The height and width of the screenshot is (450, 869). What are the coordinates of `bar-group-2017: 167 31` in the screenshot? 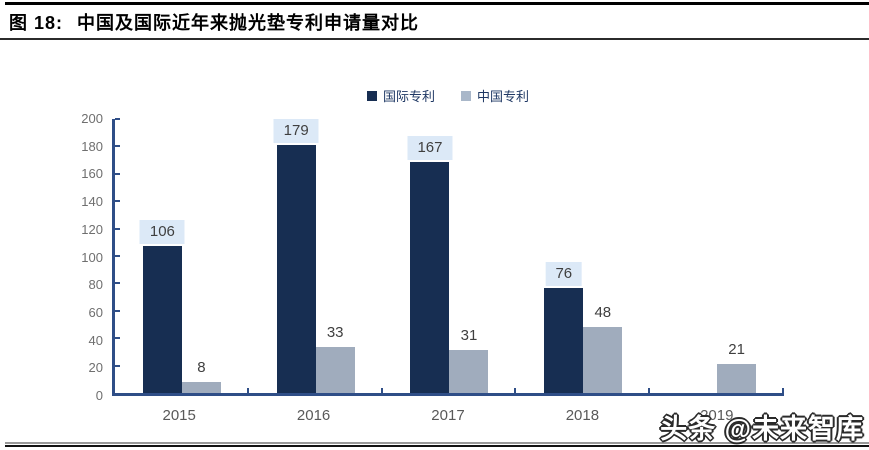 It's located at (450, 256).